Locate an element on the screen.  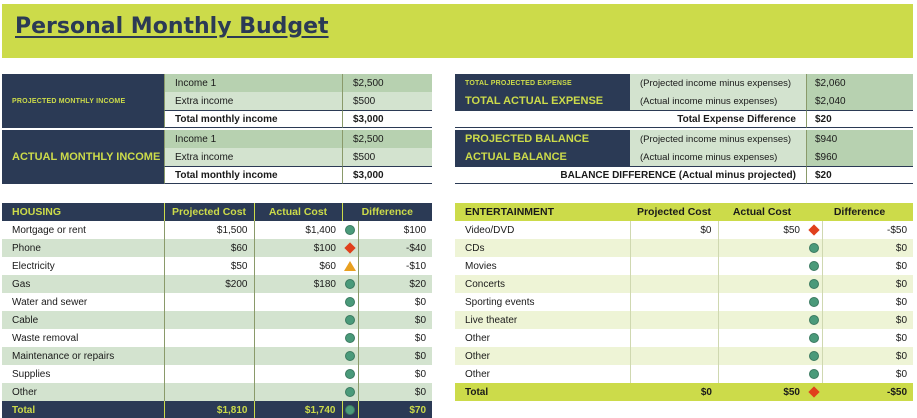
total-projected-expense-value: $2,060 is located at coordinates (859, 83).